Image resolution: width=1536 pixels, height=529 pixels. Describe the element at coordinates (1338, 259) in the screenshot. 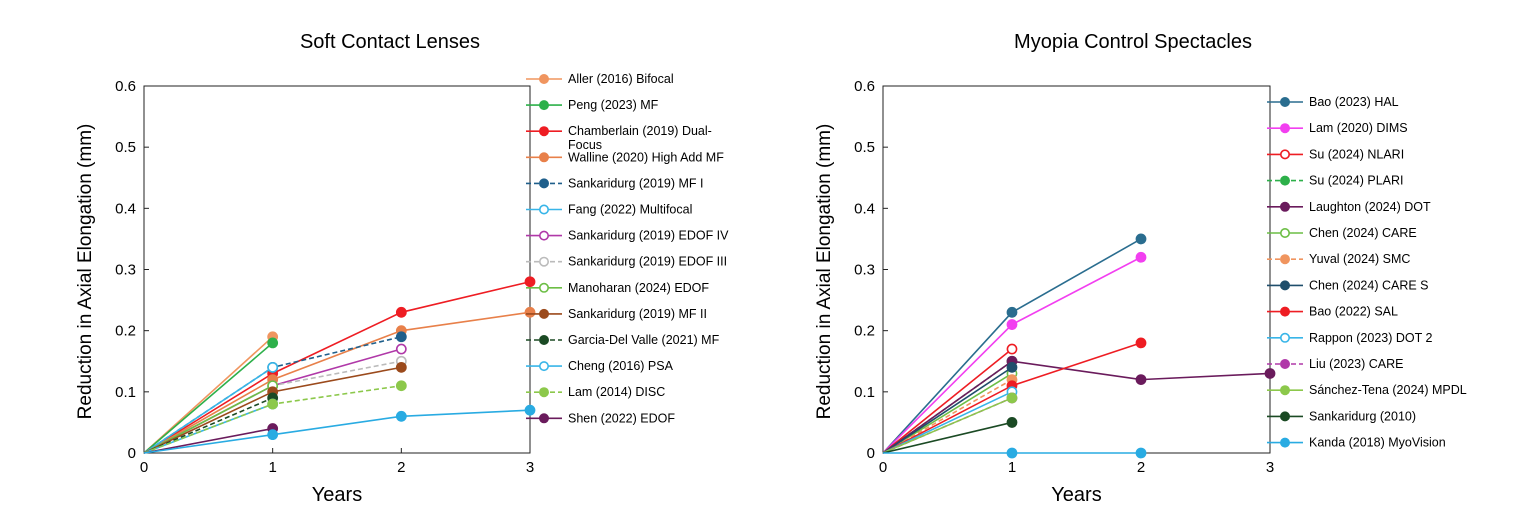

I see `legend-item: Yuval (2024) SMC` at that location.